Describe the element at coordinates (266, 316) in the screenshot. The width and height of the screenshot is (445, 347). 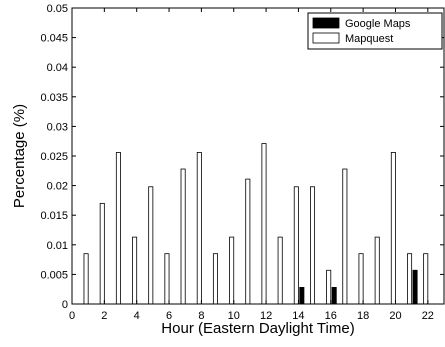
I see `x-tick-label: 12` at that location.